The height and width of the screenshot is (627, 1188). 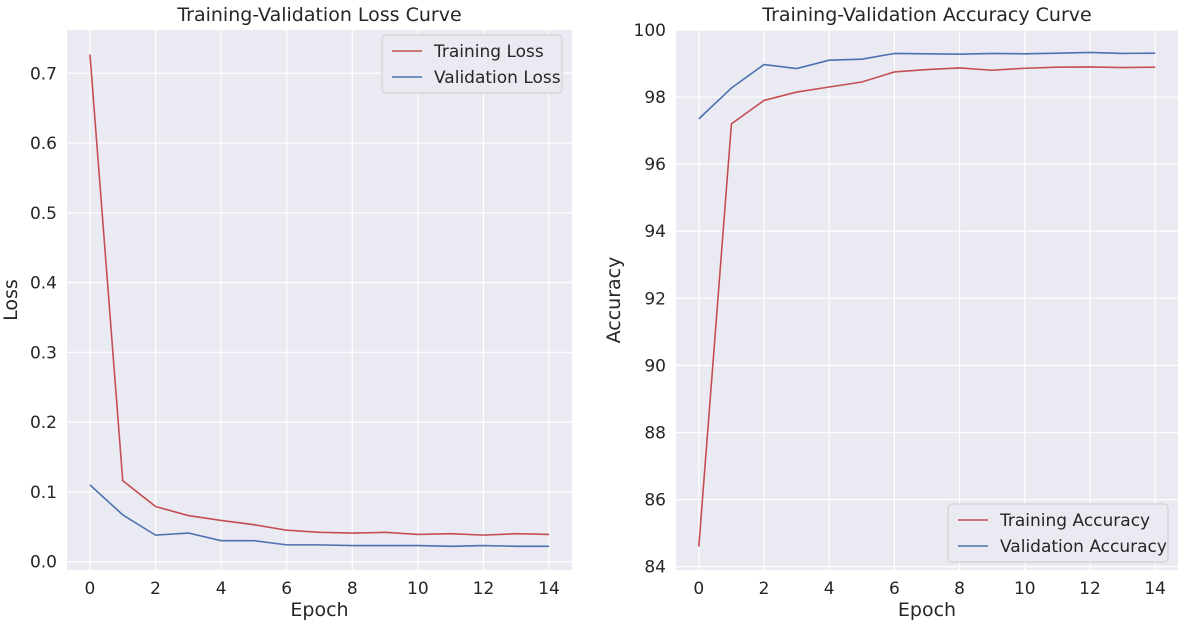 What do you see at coordinates (655, 501) in the screenshot?
I see `y-tick-label: 86` at bounding box center [655, 501].